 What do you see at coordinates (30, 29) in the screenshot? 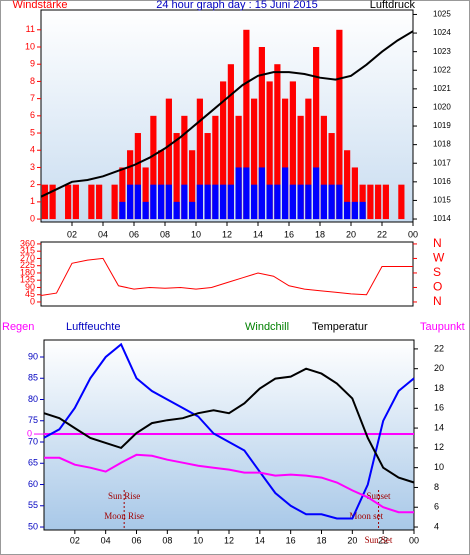
I see `y-tick-label: 11` at bounding box center [30, 29].